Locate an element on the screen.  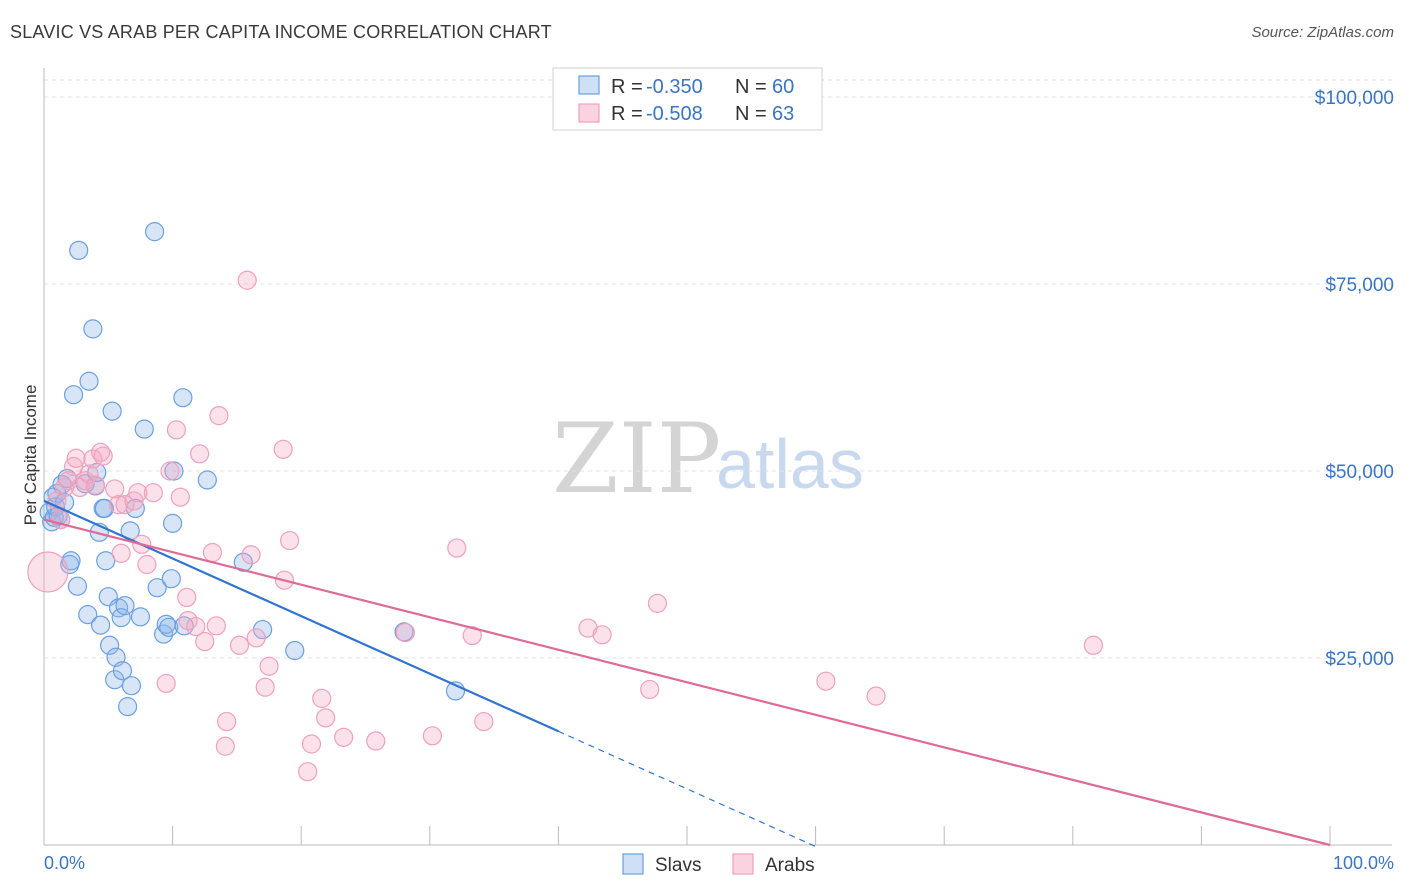
legend-r-value-arabs: -0.508 is located at coordinates (674, 114).